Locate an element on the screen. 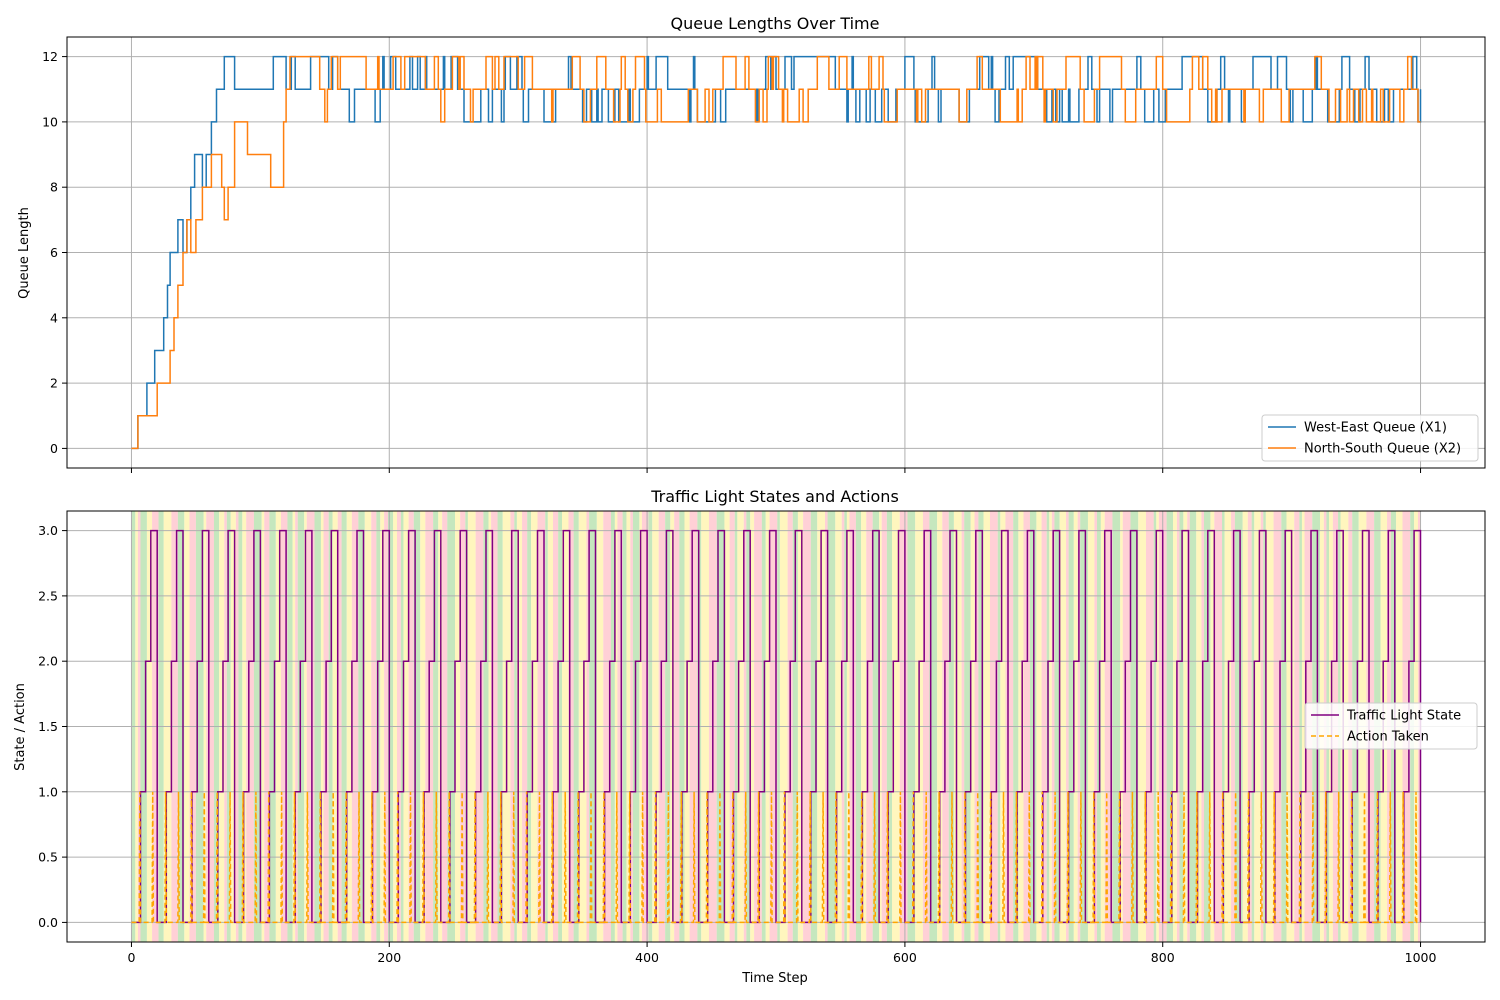 This screenshot has height=1000, width=1500. x-tick-label: 600 is located at coordinates (905, 957).